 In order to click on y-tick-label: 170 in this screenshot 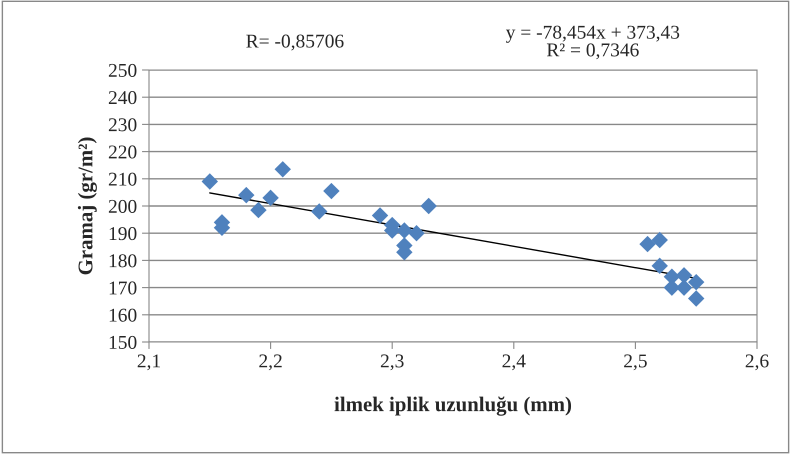, I will do `click(123, 288)`.